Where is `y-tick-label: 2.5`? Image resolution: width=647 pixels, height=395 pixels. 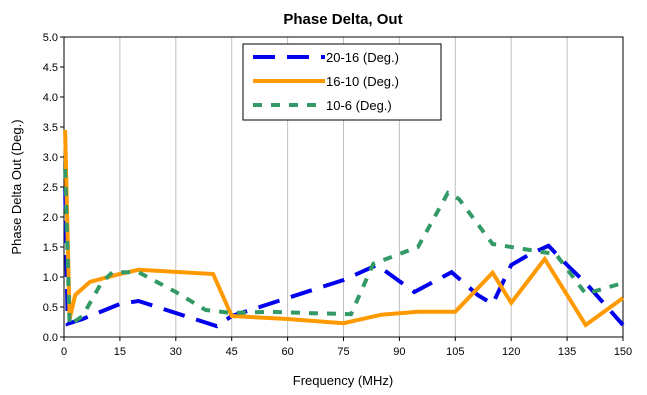 y-tick-label: 2.5 is located at coordinates (50, 188).